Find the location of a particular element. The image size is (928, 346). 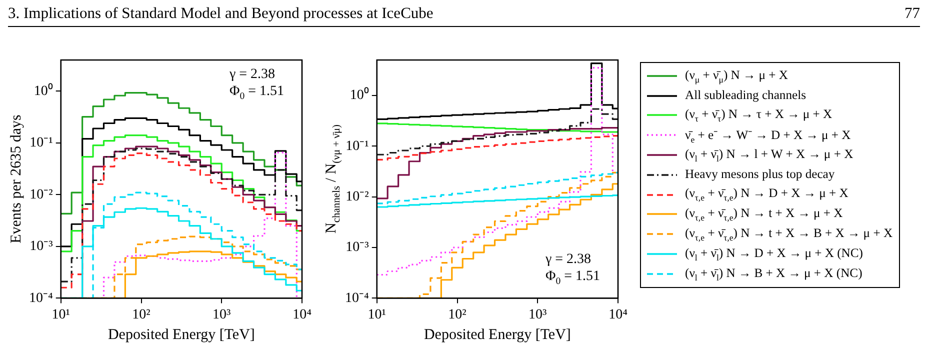

y-axis-title: Events per 2635 days is located at coordinates (17, 179).